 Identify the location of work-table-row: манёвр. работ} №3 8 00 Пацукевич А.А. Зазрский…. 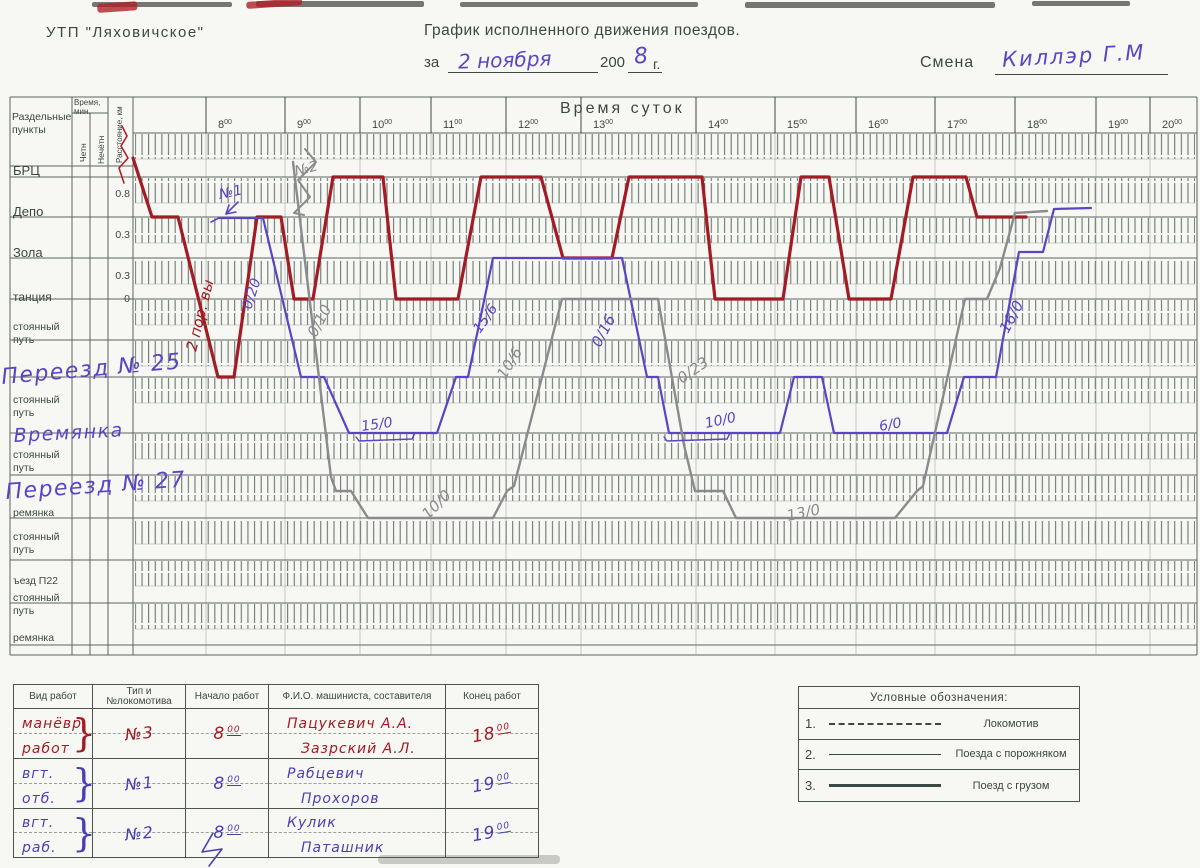
(276, 734).